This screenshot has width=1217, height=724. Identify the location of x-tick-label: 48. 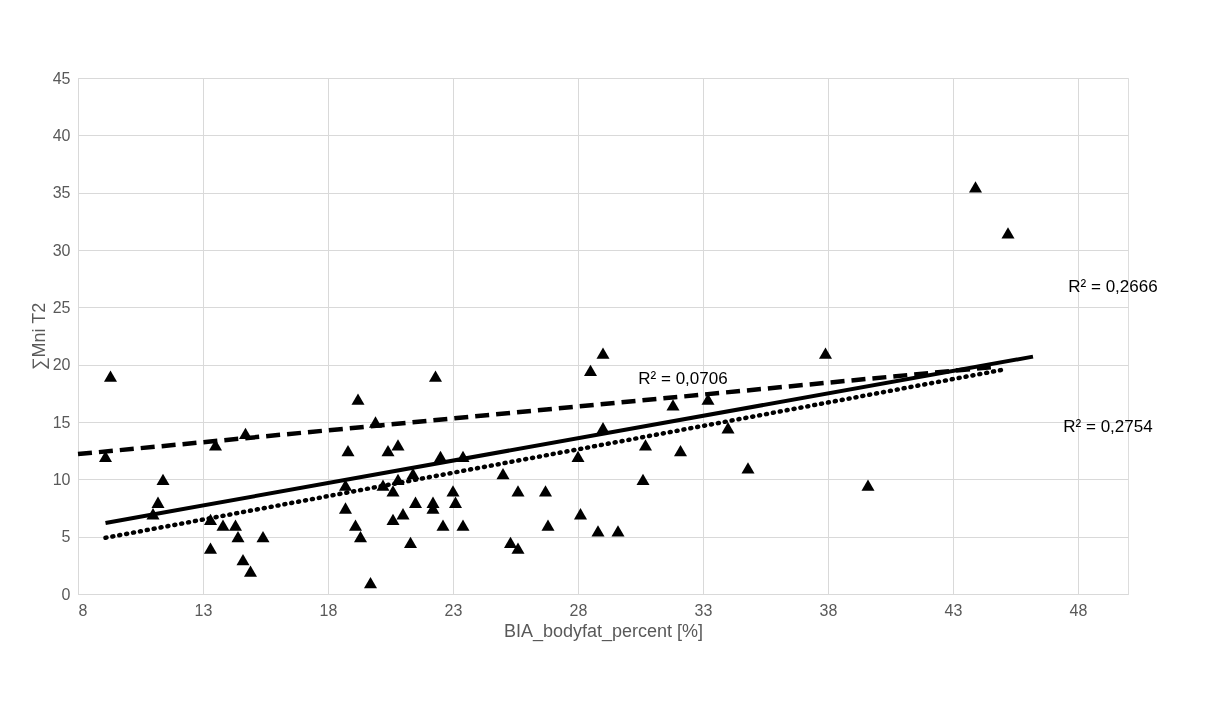
(1078, 610).